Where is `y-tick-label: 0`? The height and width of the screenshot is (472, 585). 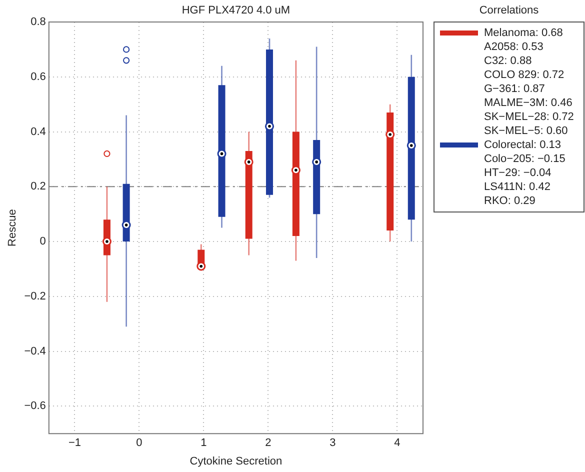
y-tick-label: 0 is located at coordinates (43, 242).